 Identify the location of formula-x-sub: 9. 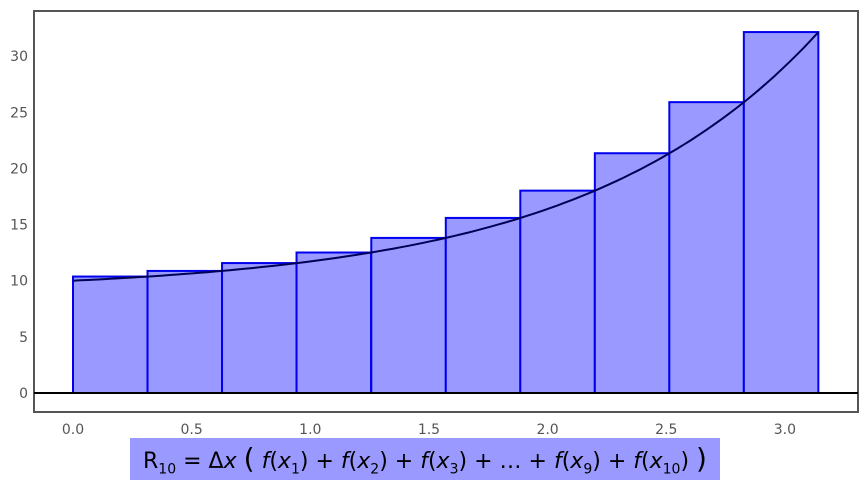
(588, 469).